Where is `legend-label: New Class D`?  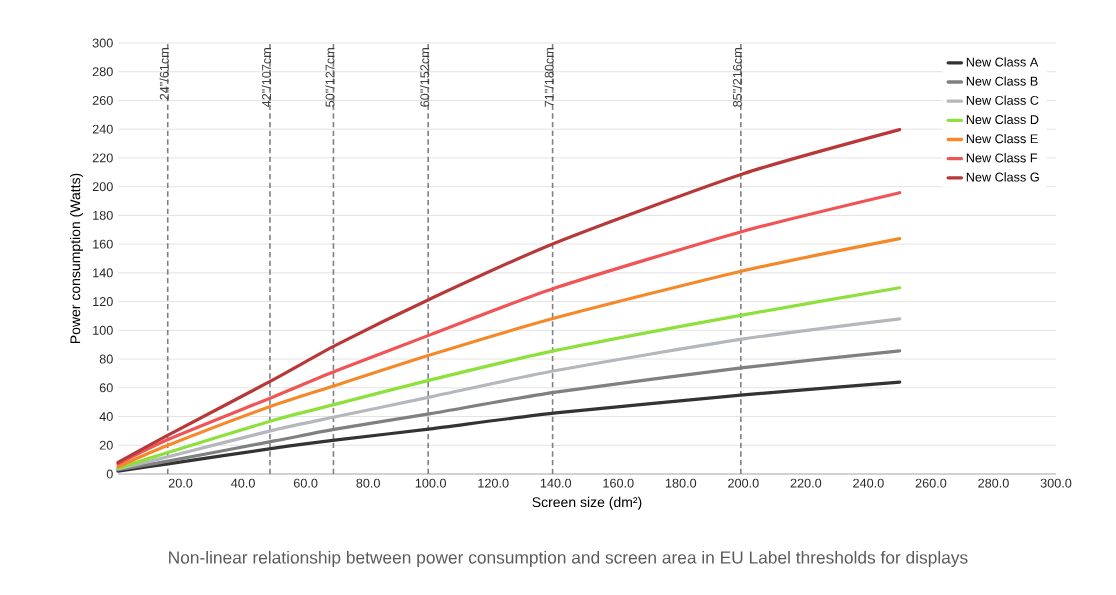
legend-label: New Class D is located at coordinates (1002, 119).